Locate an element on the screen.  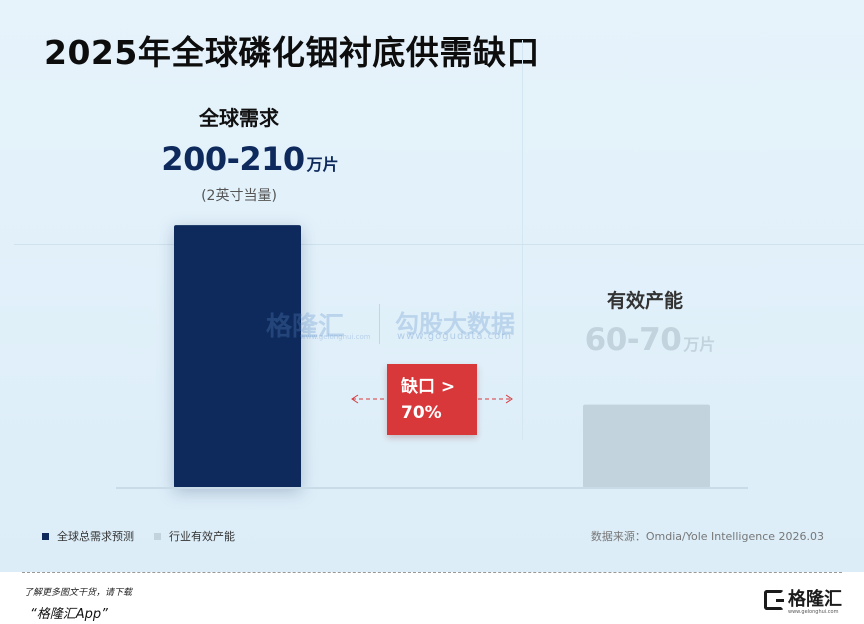
supply-value-unit: 万片 is located at coordinates (699, 344).